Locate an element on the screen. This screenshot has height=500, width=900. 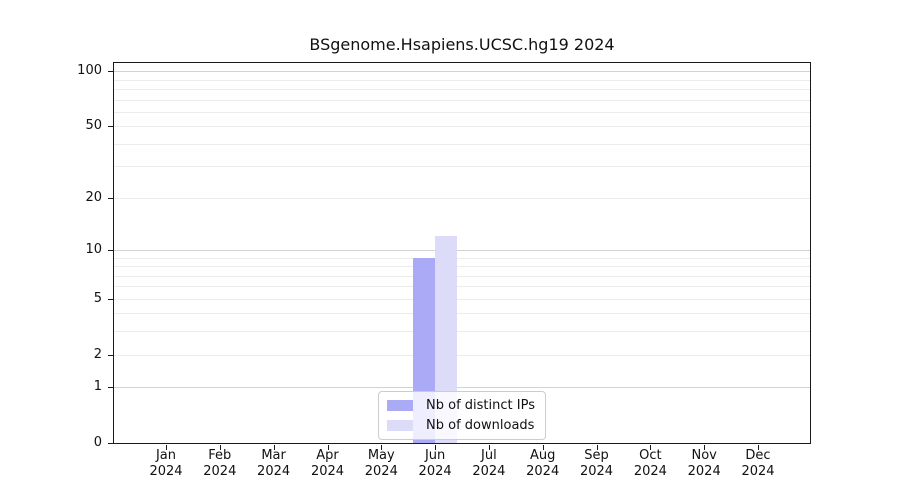
legend-entry-distinct-ips: Nb of distinct IPs is located at coordinates (461, 405).